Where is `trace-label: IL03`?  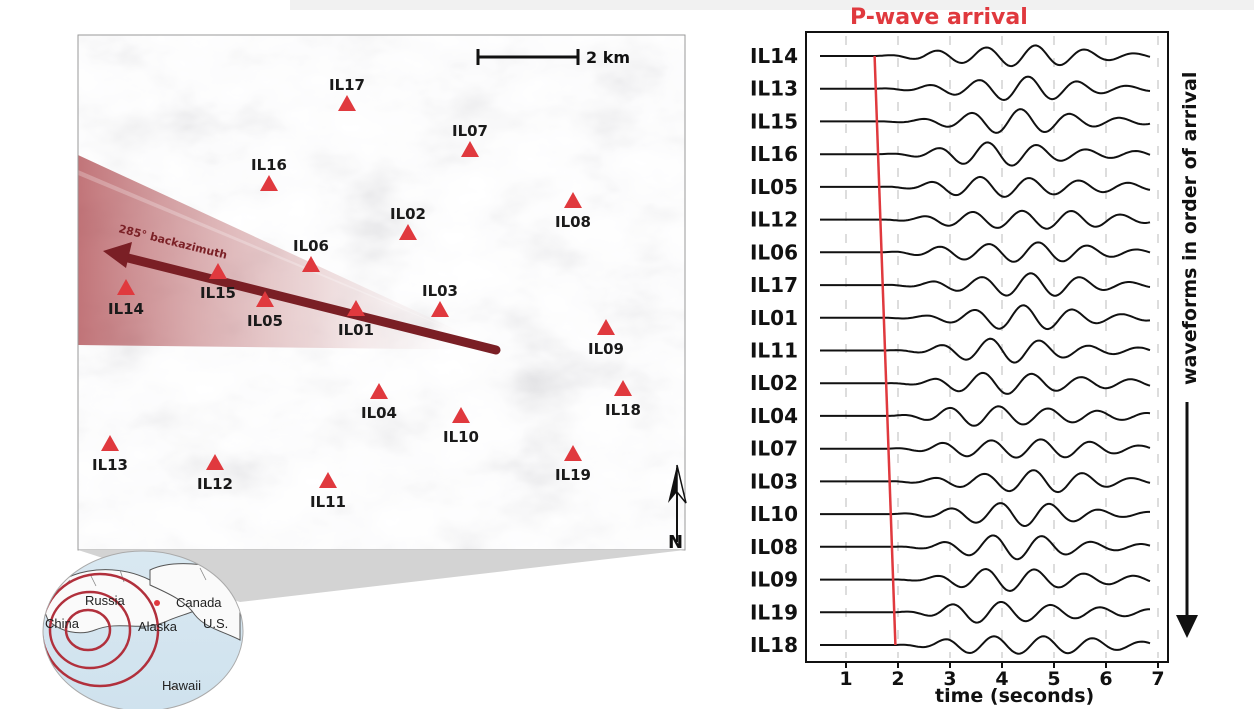
trace-label: IL03 is located at coordinates (774, 481).